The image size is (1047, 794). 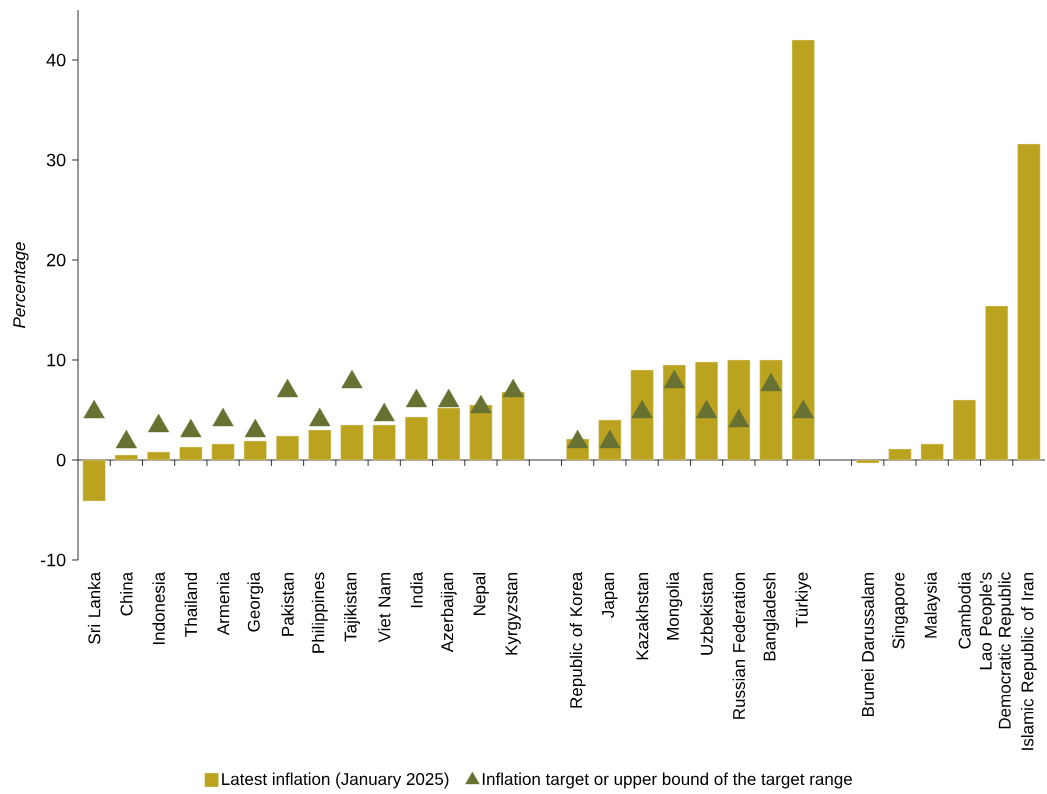 What do you see at coordinates (1028, 661) in the screenshot?
I see `x-tick-label: Islamic Republic of Iran` at bounding box center [1028, 661].